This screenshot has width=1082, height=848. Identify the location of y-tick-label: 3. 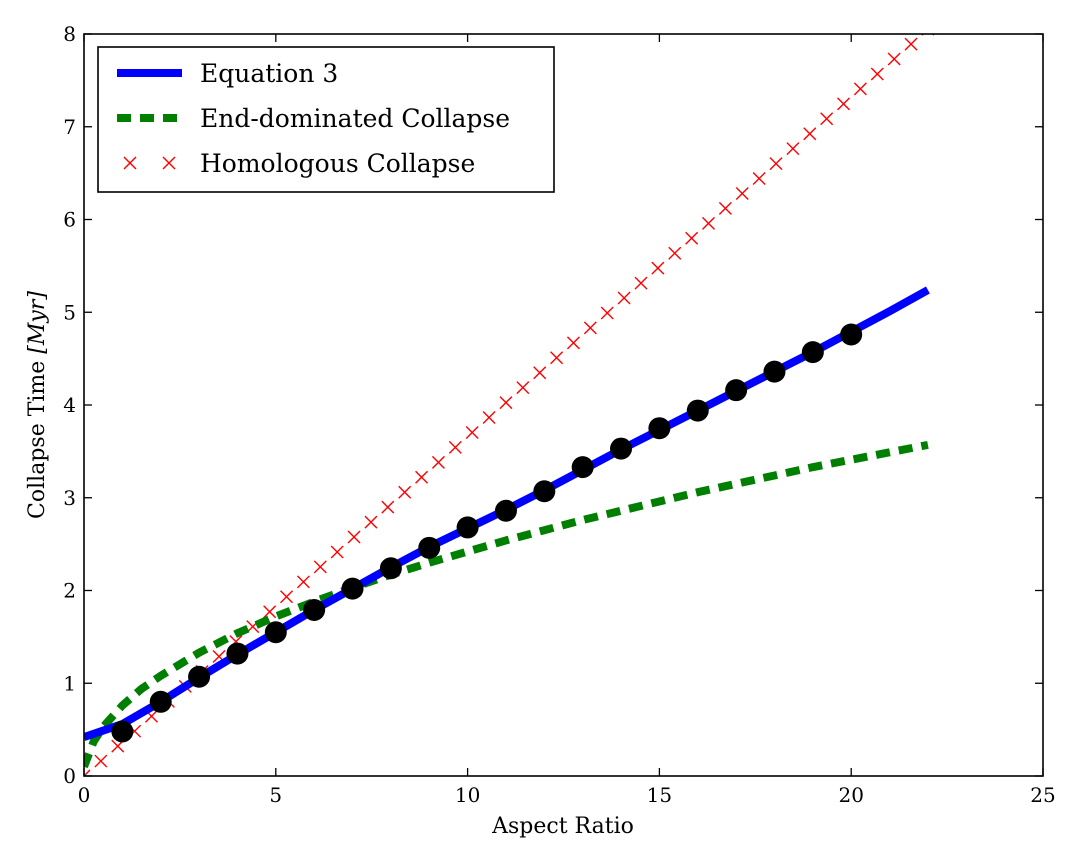
(69, 498).